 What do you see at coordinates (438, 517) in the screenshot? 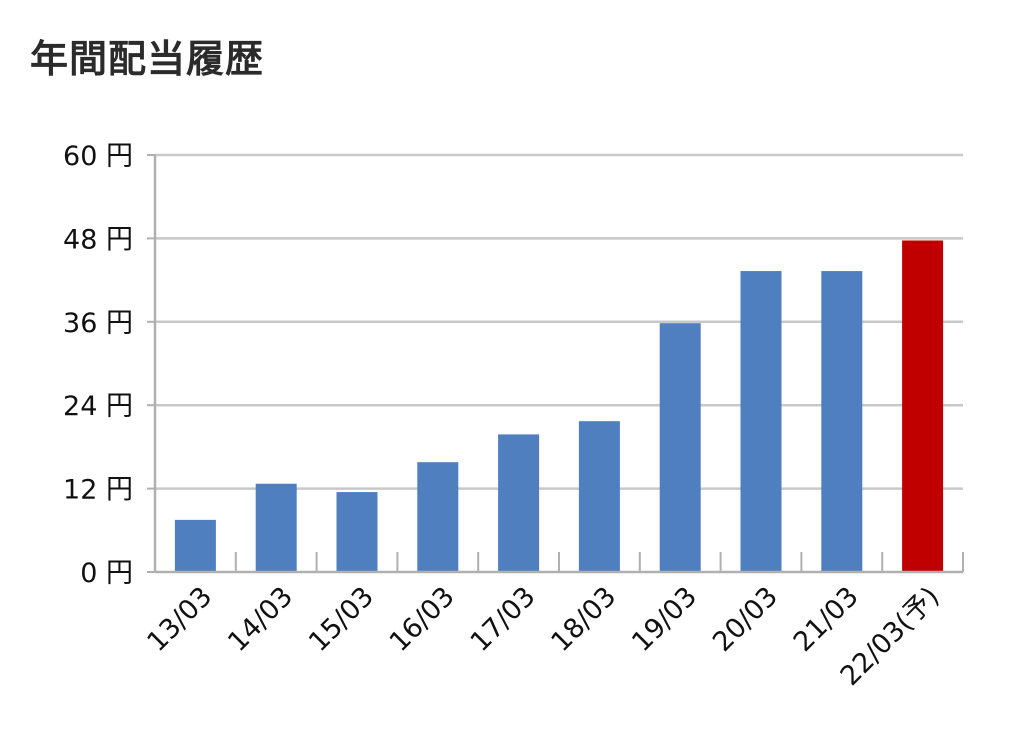
I see `bar-16/03` at bounding box center [438, 517].